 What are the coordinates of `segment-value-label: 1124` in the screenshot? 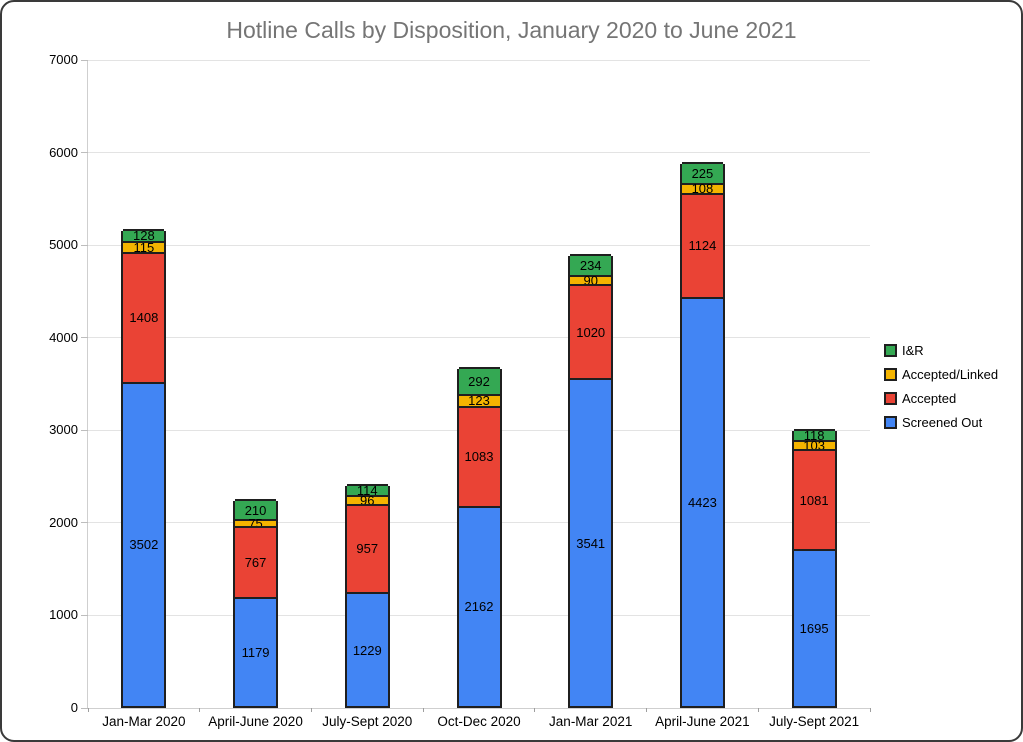 It's located at (702, 246).